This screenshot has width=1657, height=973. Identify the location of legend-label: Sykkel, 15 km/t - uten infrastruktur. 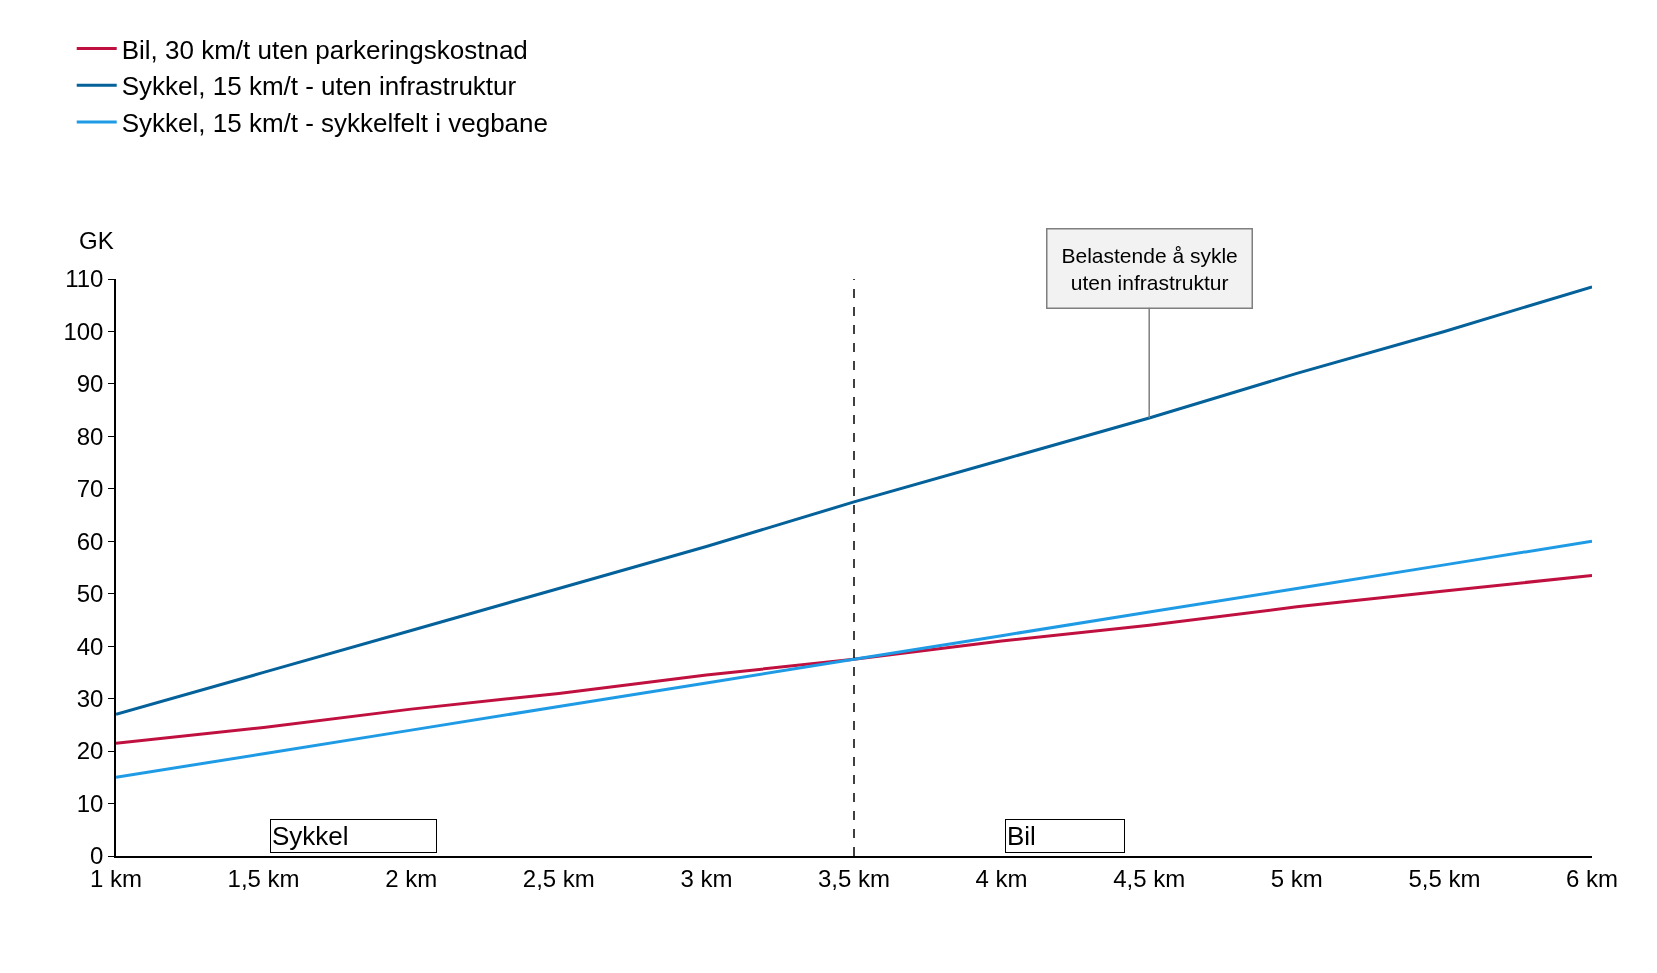
(319, 86).